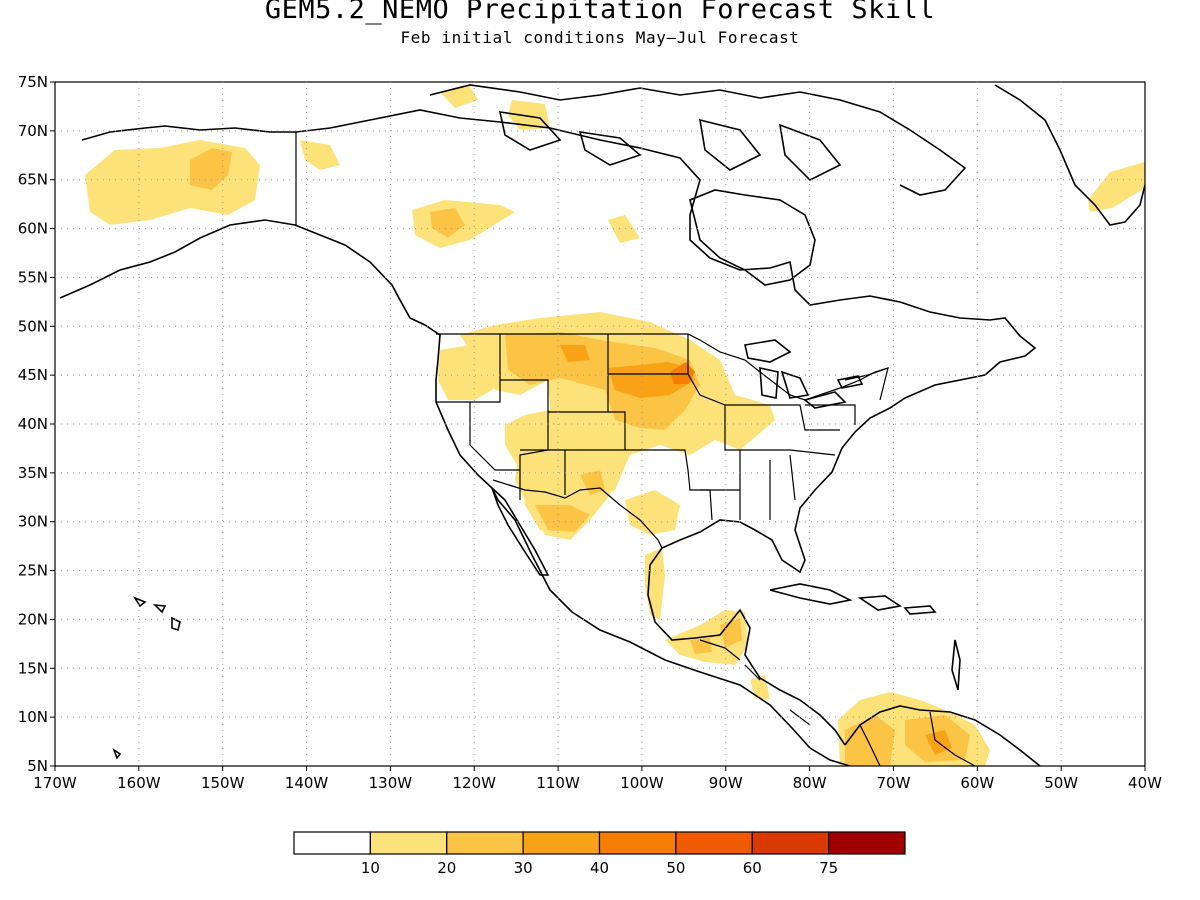 This screenshot has height=900, width=1200. I want to click on skill-region-alaska-core, so click(211, 169).